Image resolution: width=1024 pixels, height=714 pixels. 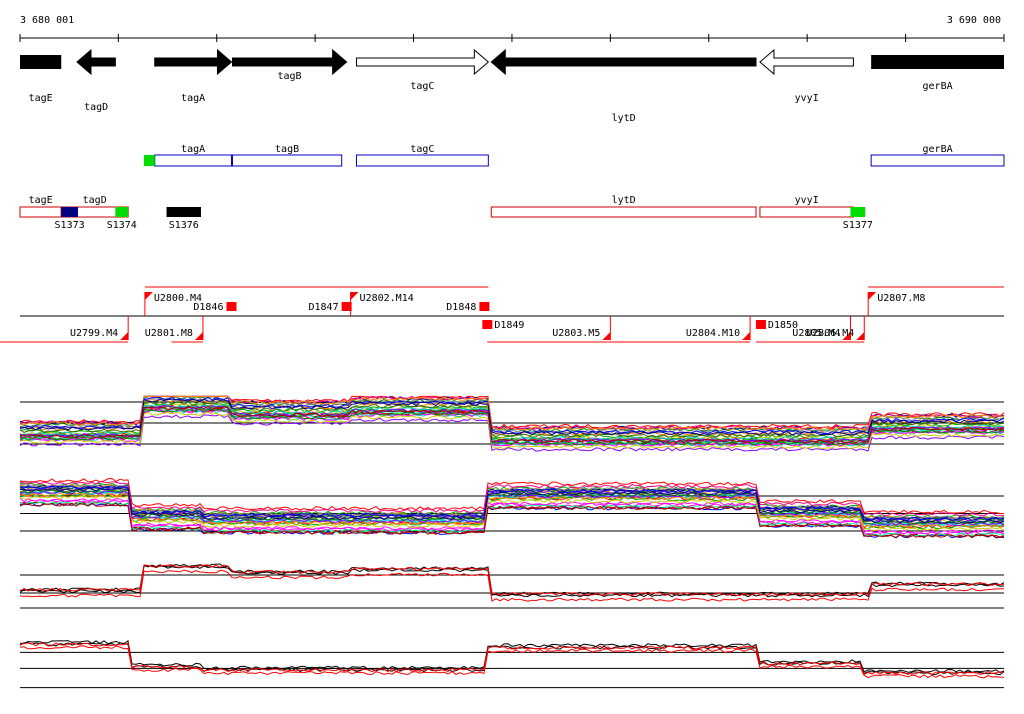 I want to click on operon-tracks: tagA tagB tagC gerBA tagE tagD lytD yvyI, so click(x=512, y=181).